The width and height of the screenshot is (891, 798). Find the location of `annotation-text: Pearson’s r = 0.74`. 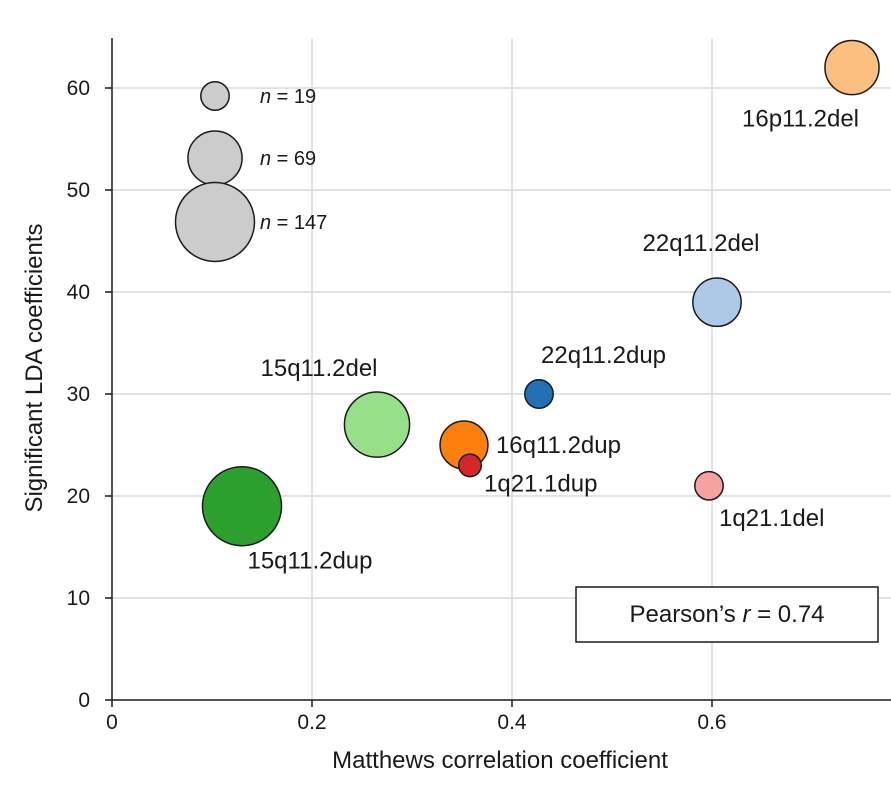

annotation-text: Pearson’s r = 0.74 is located at coordinates (726, 614).